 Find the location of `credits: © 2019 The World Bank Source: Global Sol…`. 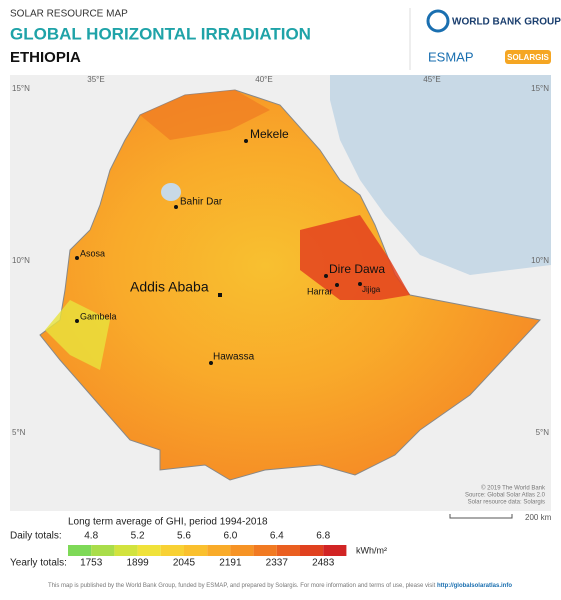

credits: © 2019 The World Bank Source: Global Sol… is located at coordinates (505, 495).